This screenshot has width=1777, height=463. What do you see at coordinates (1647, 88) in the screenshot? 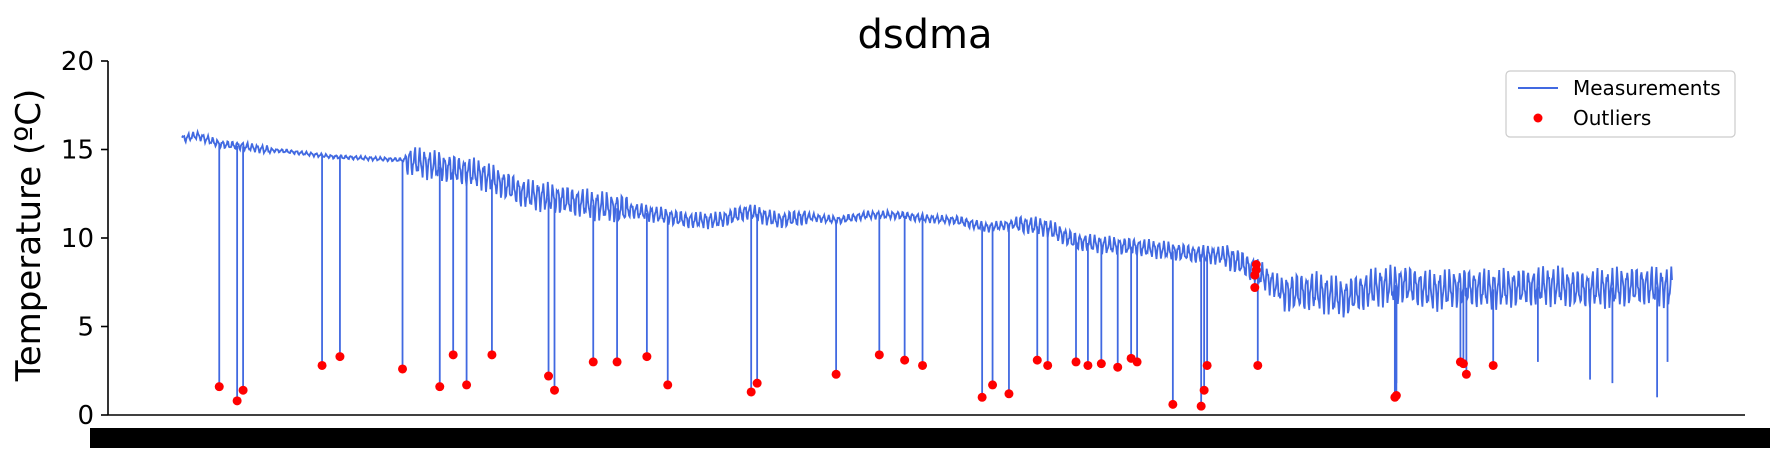
I see `legend-measurements-label: Measurements` at bounding box center [1647, 88].